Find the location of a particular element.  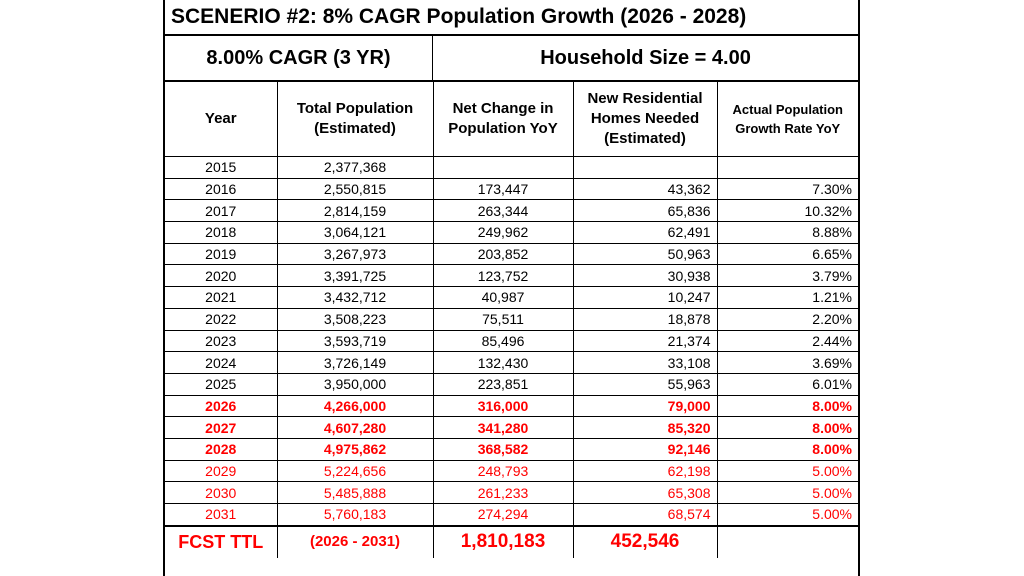

cell-homes: 55,963 is located at coordinates (645, 384).